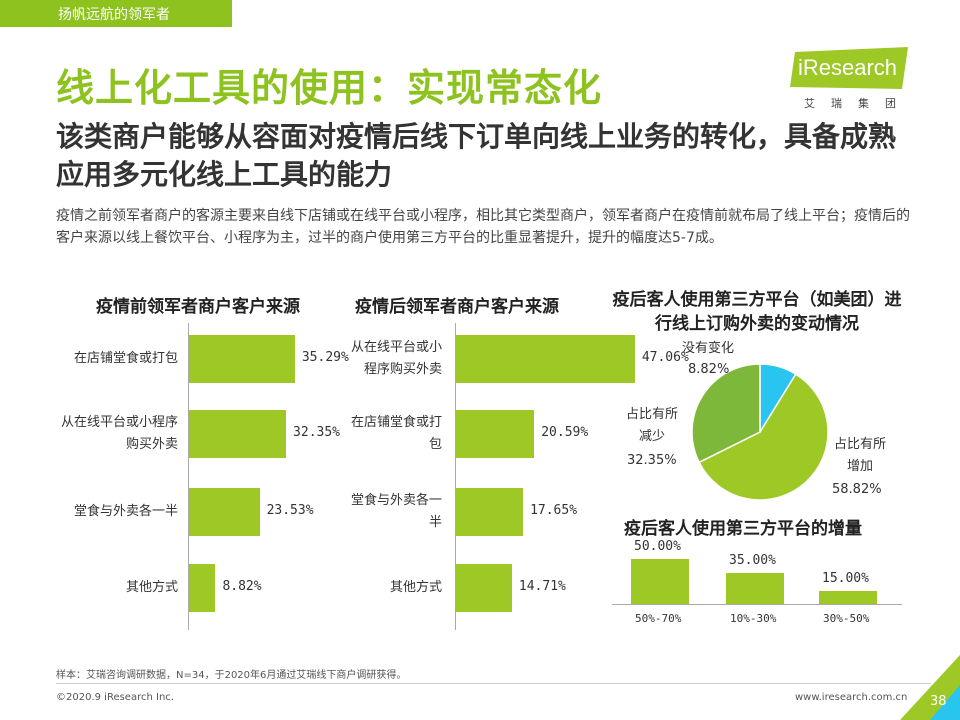  Describe the element at coordinates (290, 510) in the screenshot. I see `data-label: 23.53%` at that location.